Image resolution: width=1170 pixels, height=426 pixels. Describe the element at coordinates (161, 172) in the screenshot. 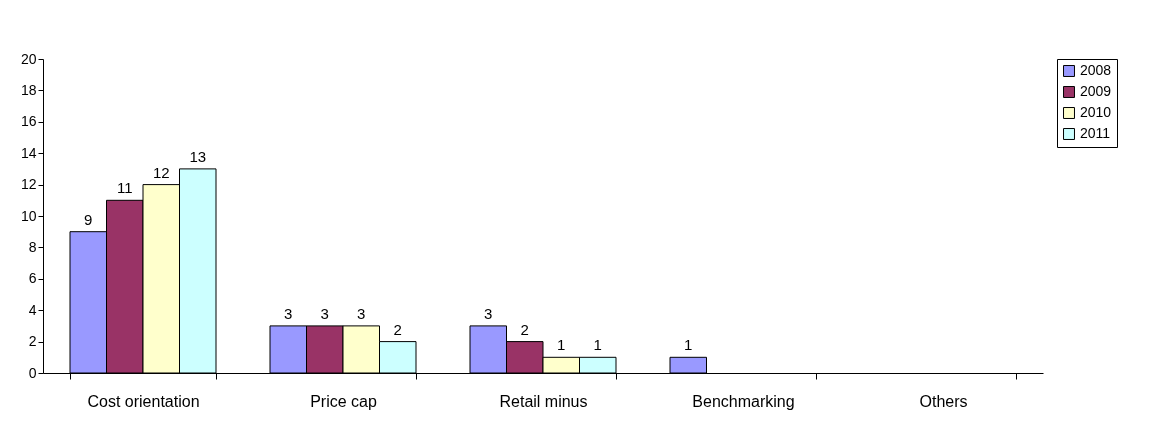

I see `data-label: 12` at that location.